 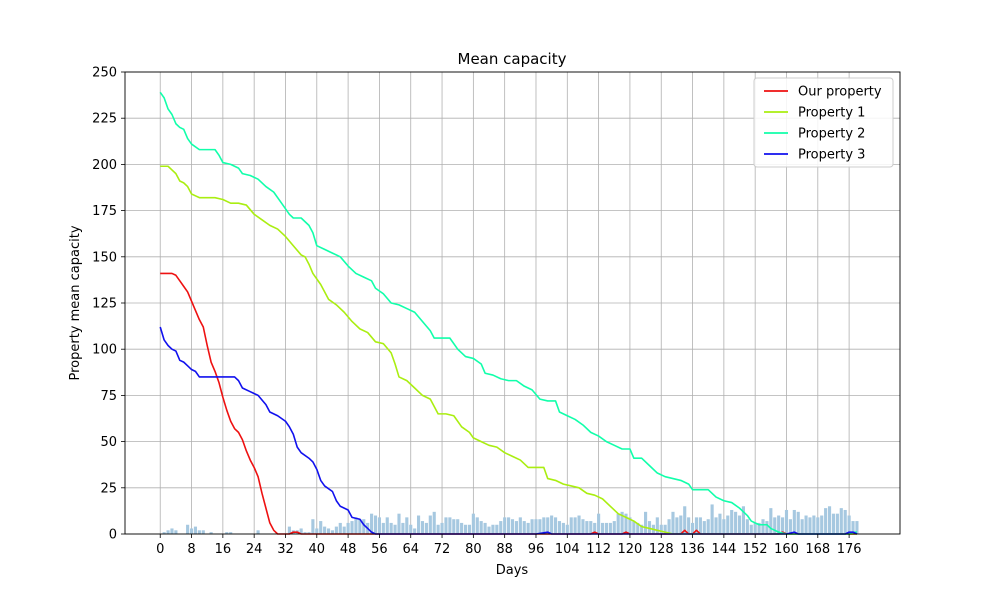 I want to click on x-tick-label: 128, so click(x=661, y=549).